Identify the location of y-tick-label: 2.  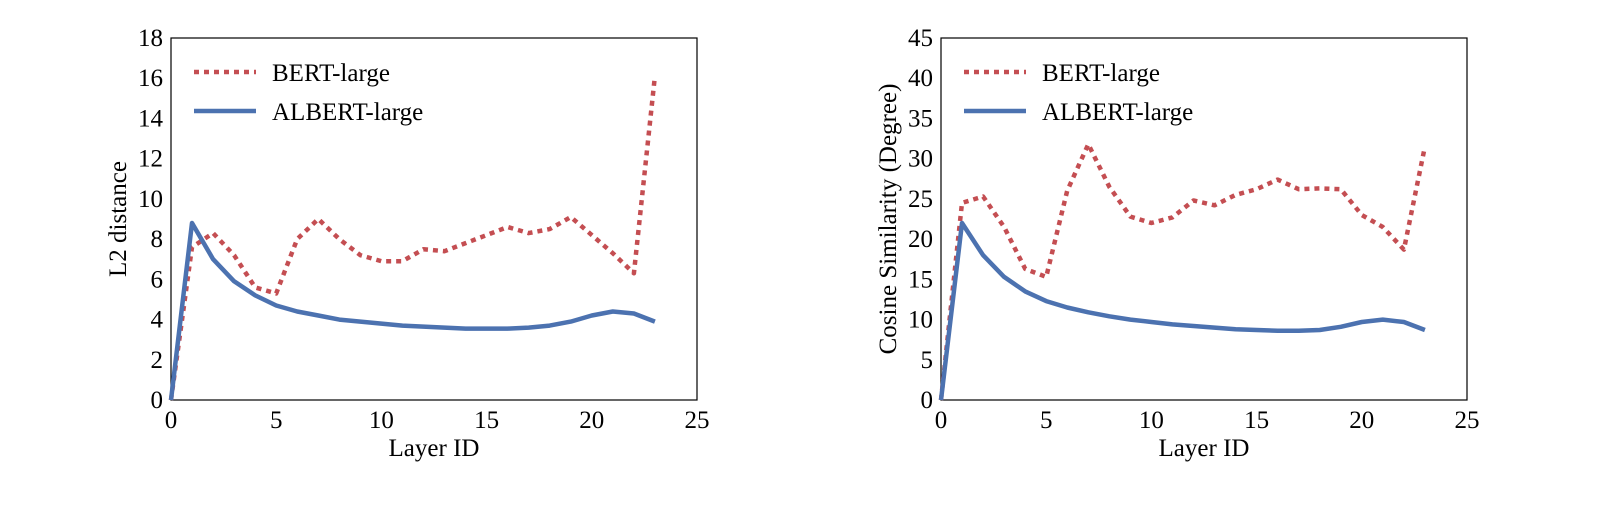
(157, 360).